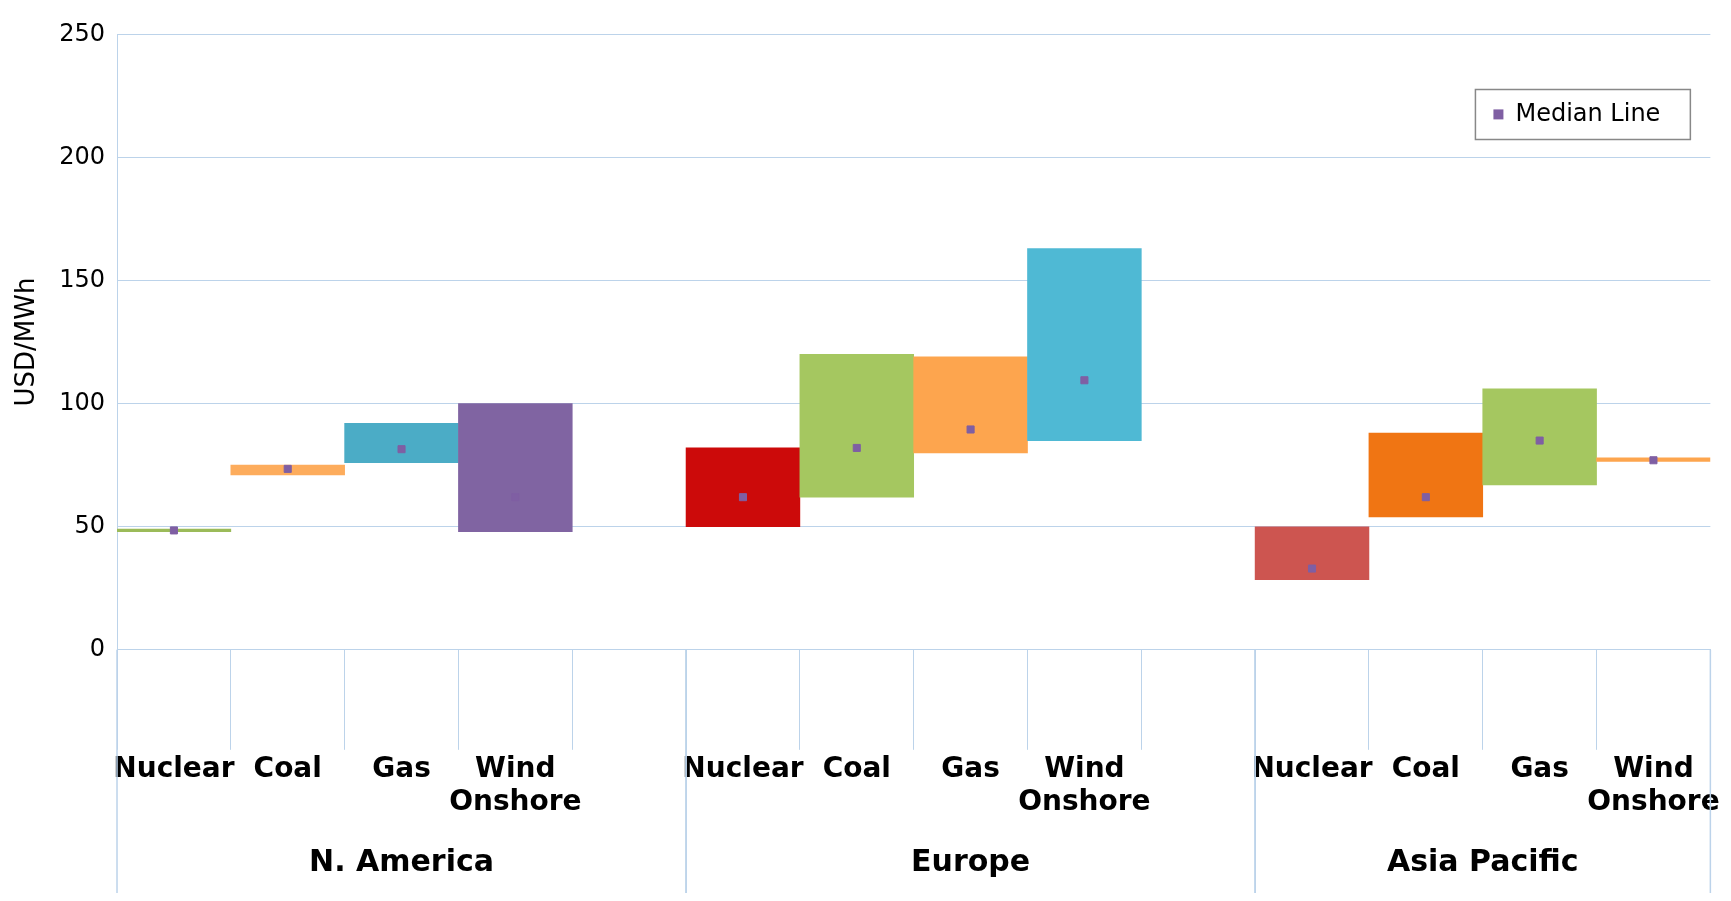 The image size is (1731, 901). What do you see at coordinates (1588, 112) in the screenshot?
I see `legend-label: Median Line` at bounding box center [1588, 112].